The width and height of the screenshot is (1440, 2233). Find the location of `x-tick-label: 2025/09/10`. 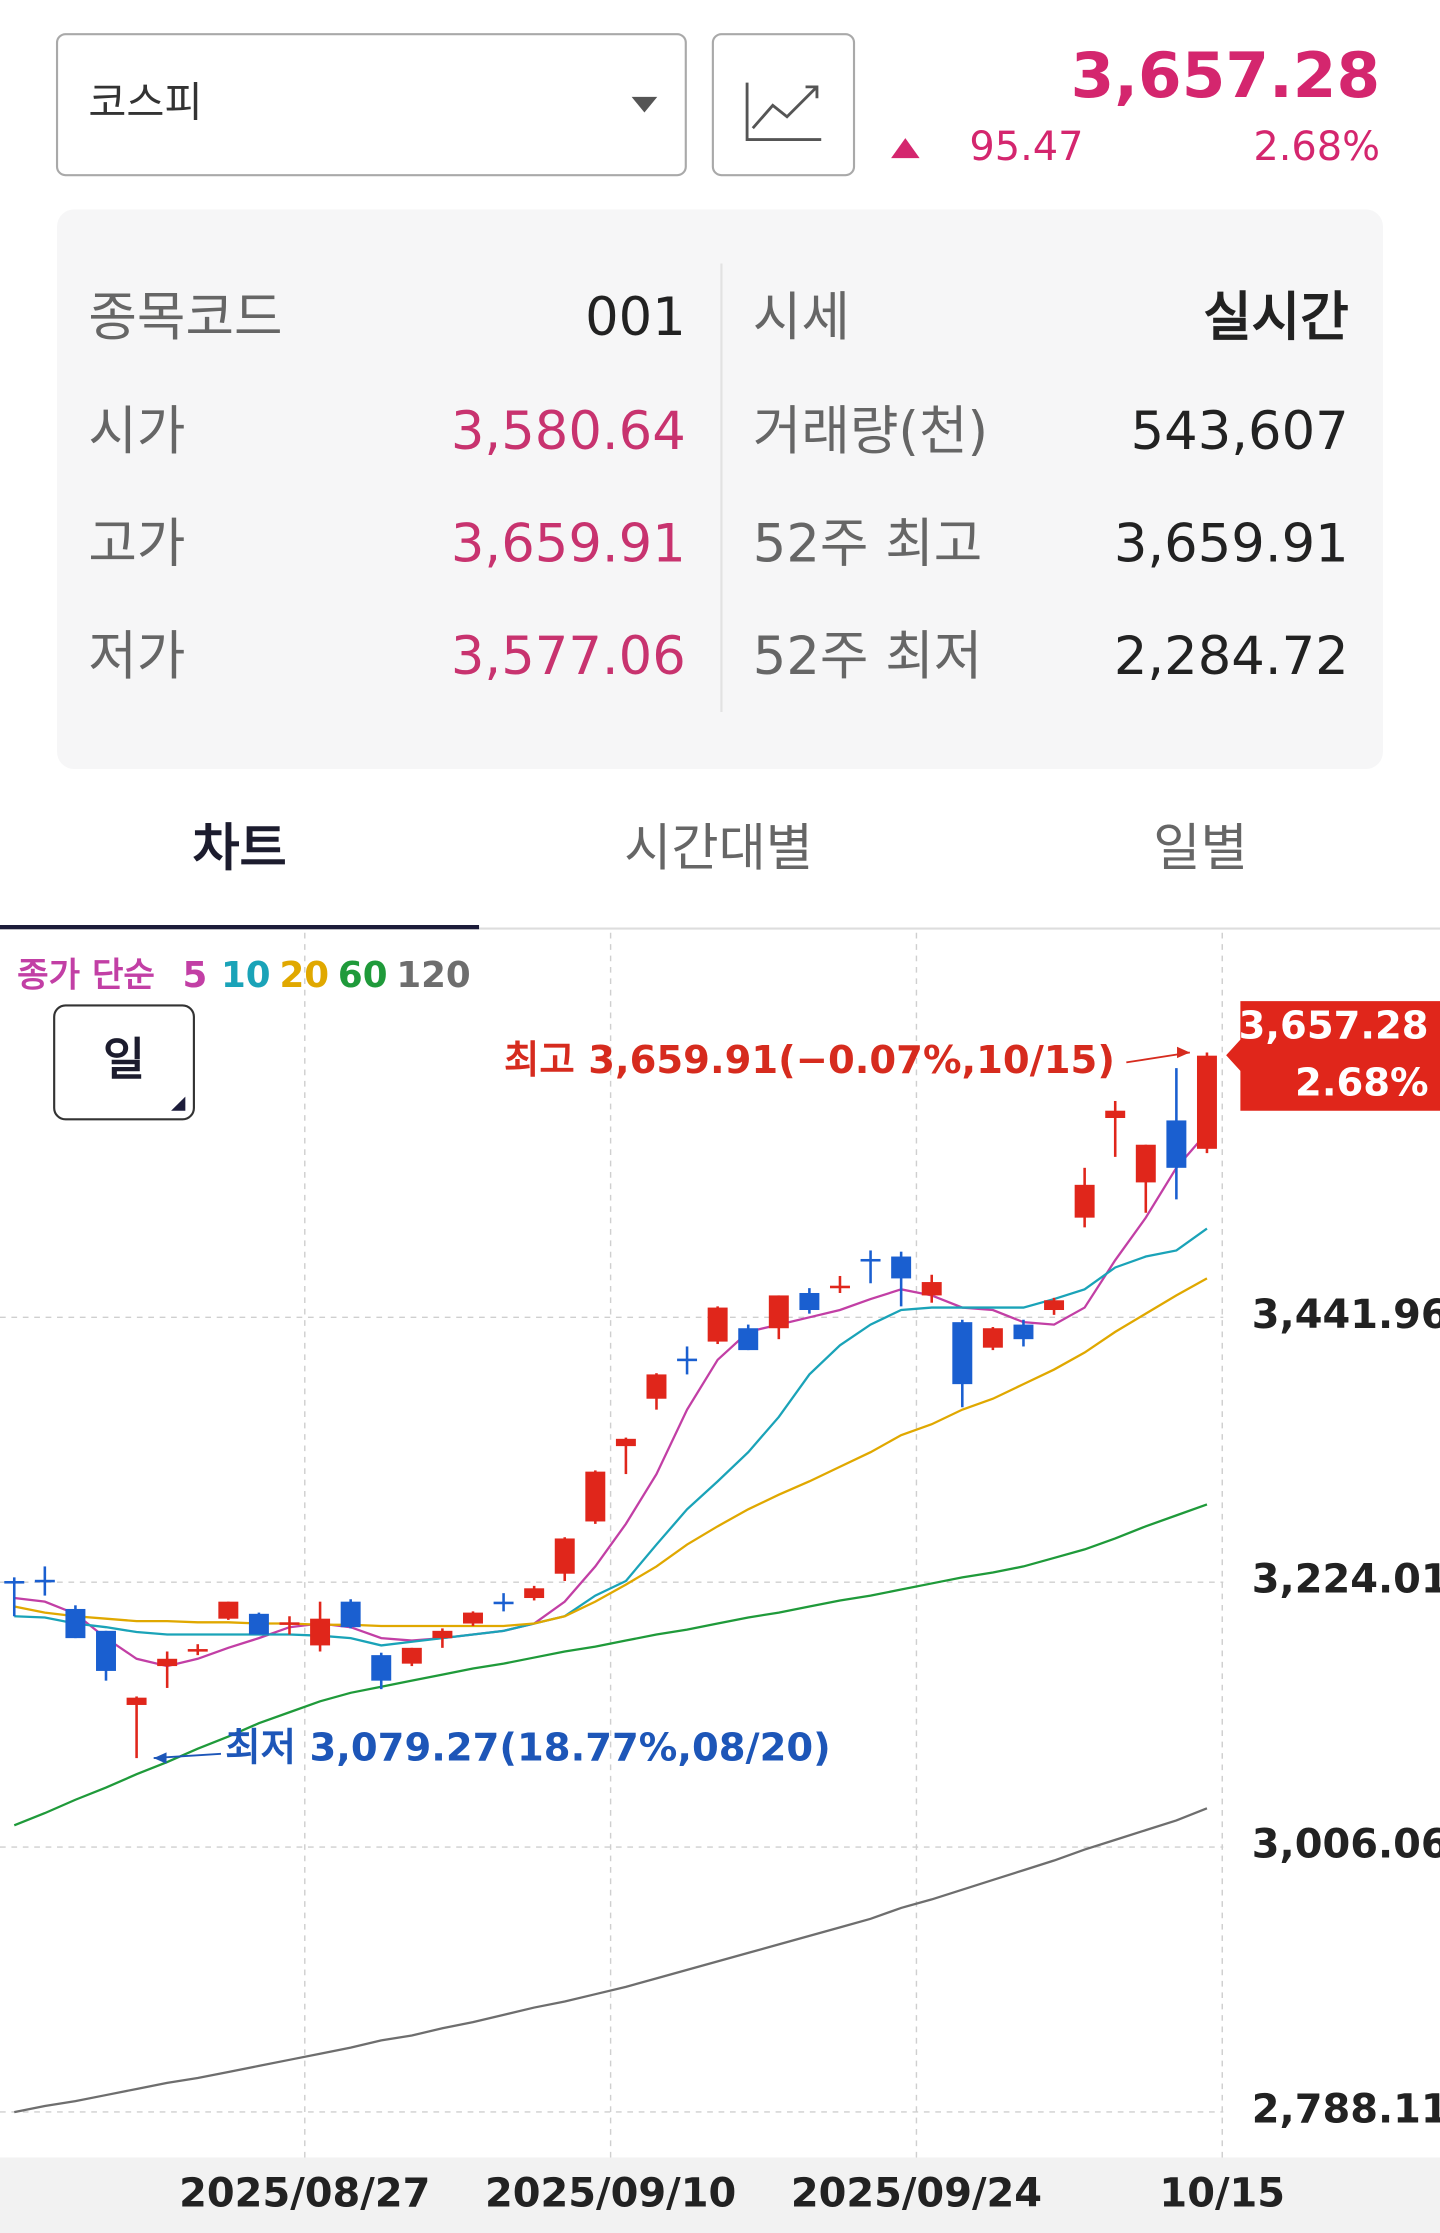

x-tick-label: 2025/09/10 is located at coordinates (610, 2193).